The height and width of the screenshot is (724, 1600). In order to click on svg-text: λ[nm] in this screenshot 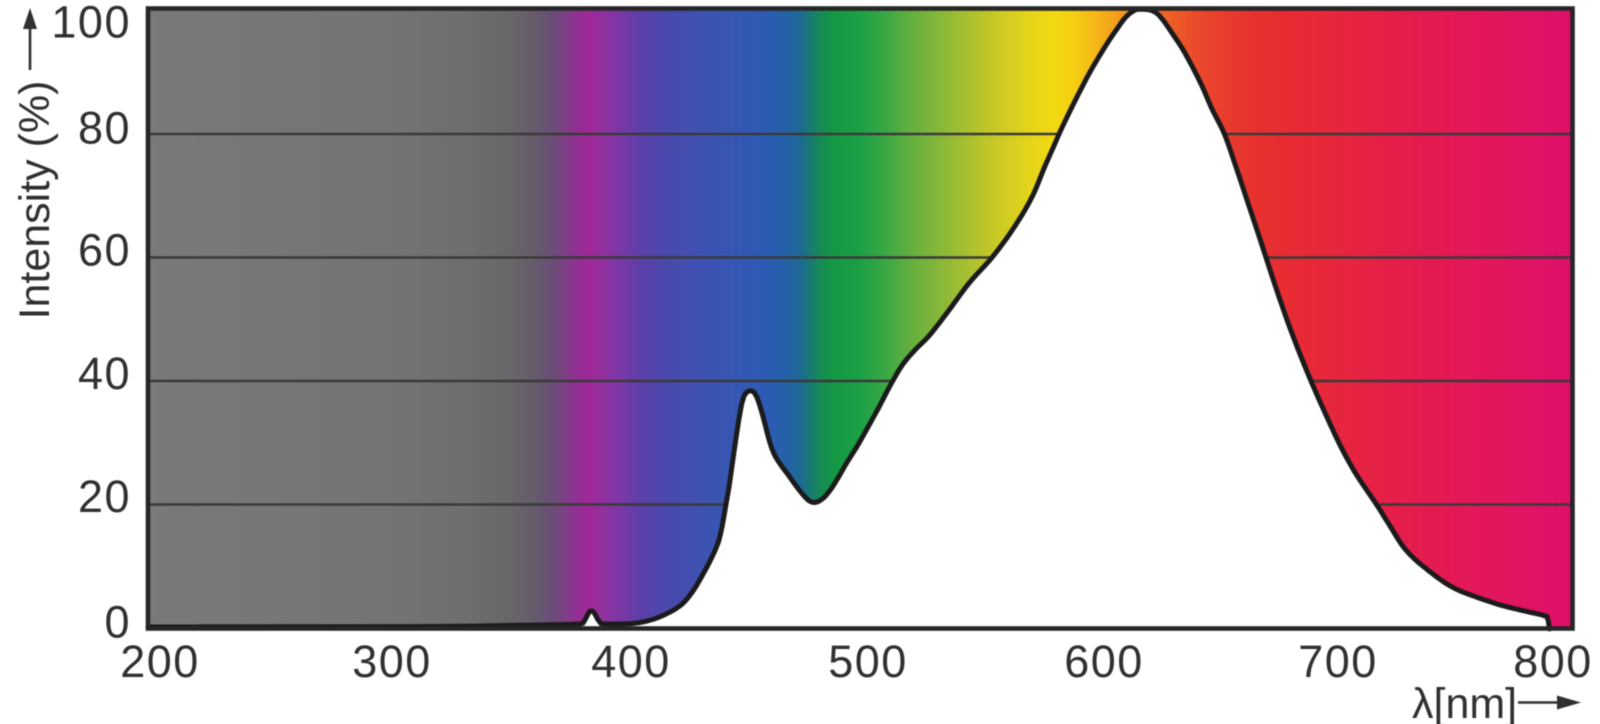, I will do `click(1464, 702)`.